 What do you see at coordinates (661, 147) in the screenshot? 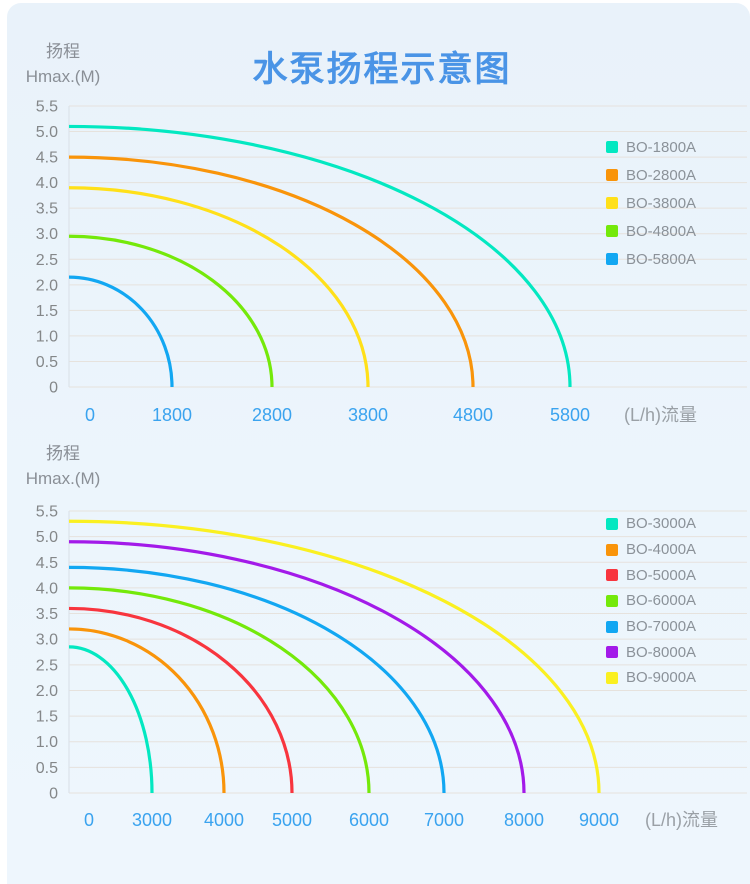
I see `legend-label: BO-1800A` at bounding box center [661, 147].